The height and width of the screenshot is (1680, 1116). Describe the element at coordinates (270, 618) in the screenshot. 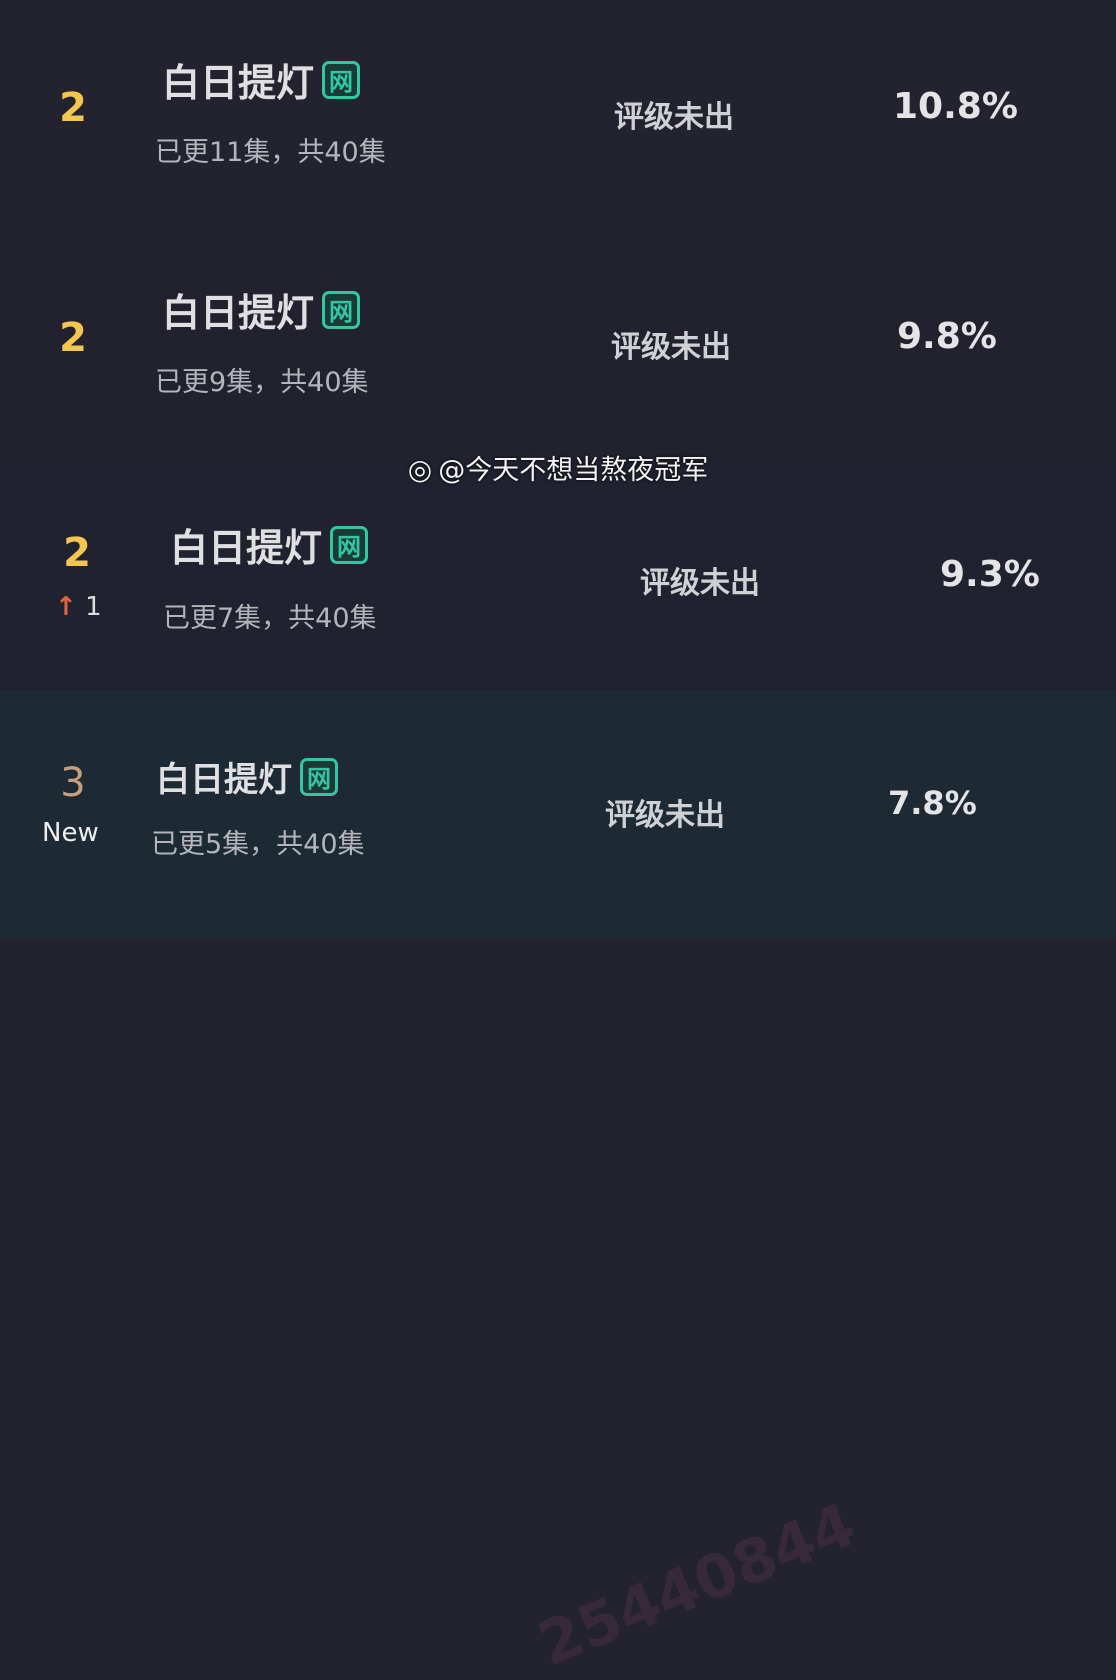

I see `episode-count: 已更7集，共40集` at that location.